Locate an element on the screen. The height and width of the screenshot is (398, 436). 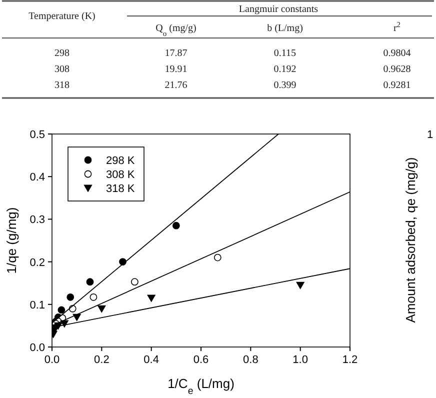
x-tick-label: 0.8 is located at coordinates (250, 360).